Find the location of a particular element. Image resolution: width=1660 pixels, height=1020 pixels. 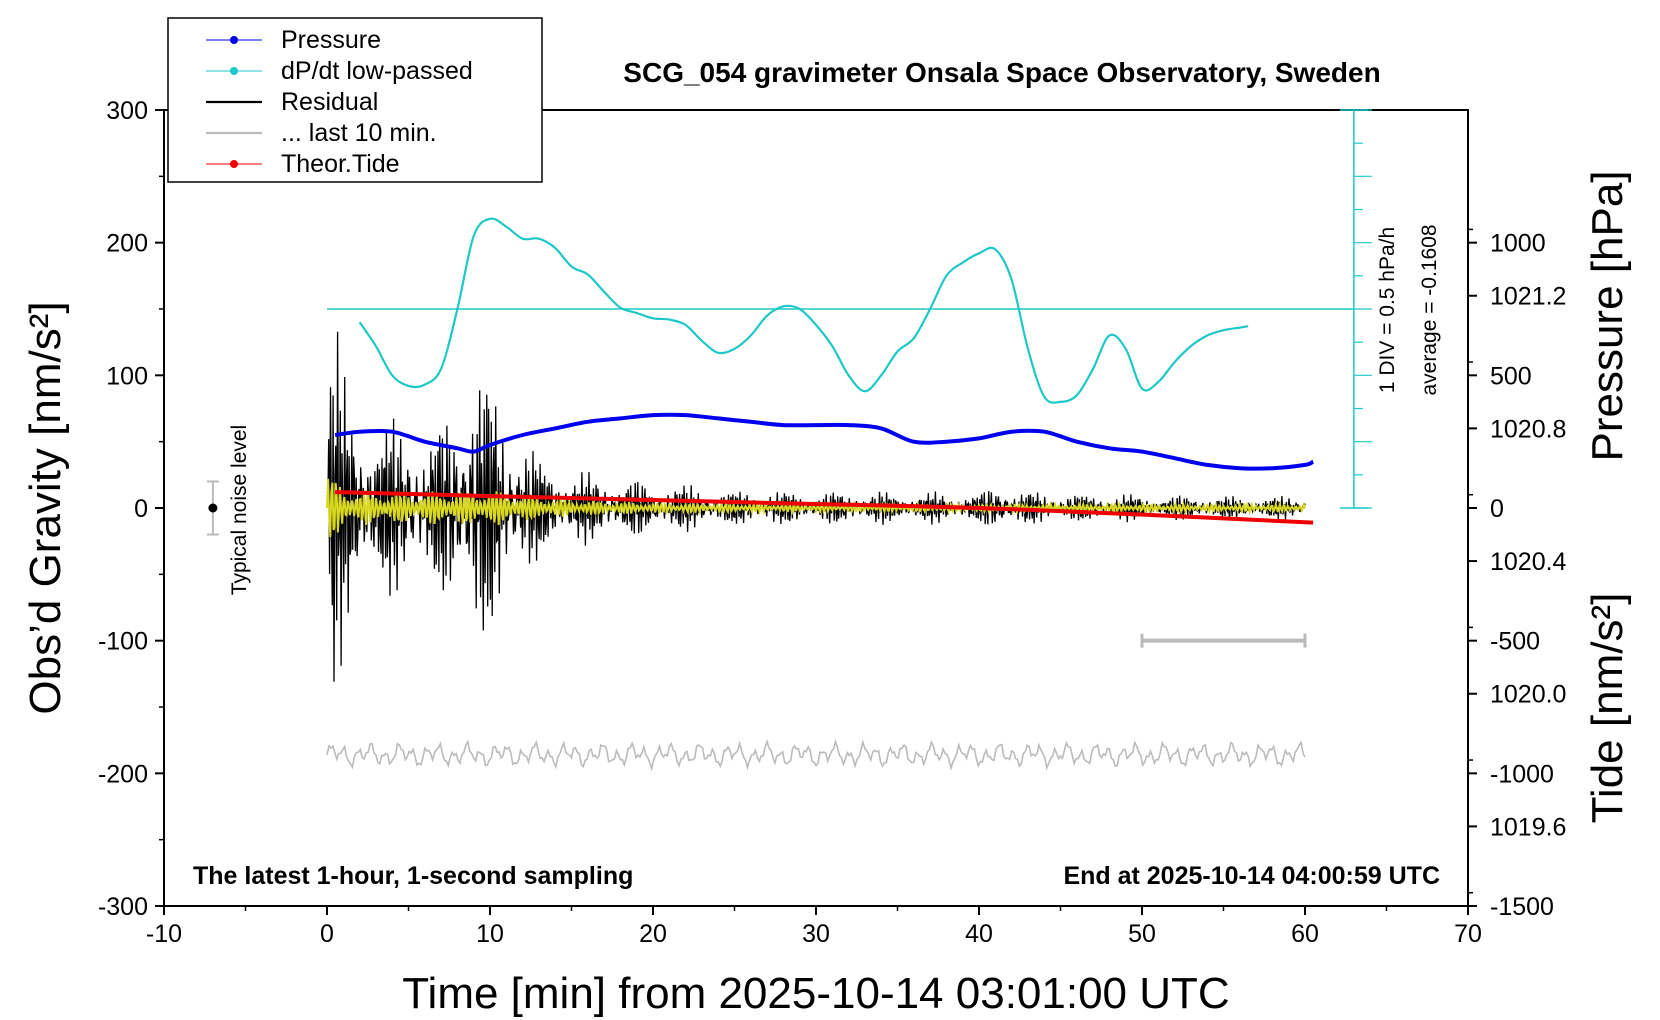

pressure-tick-label: 1021.2 is located at coordinates (1528, 297).